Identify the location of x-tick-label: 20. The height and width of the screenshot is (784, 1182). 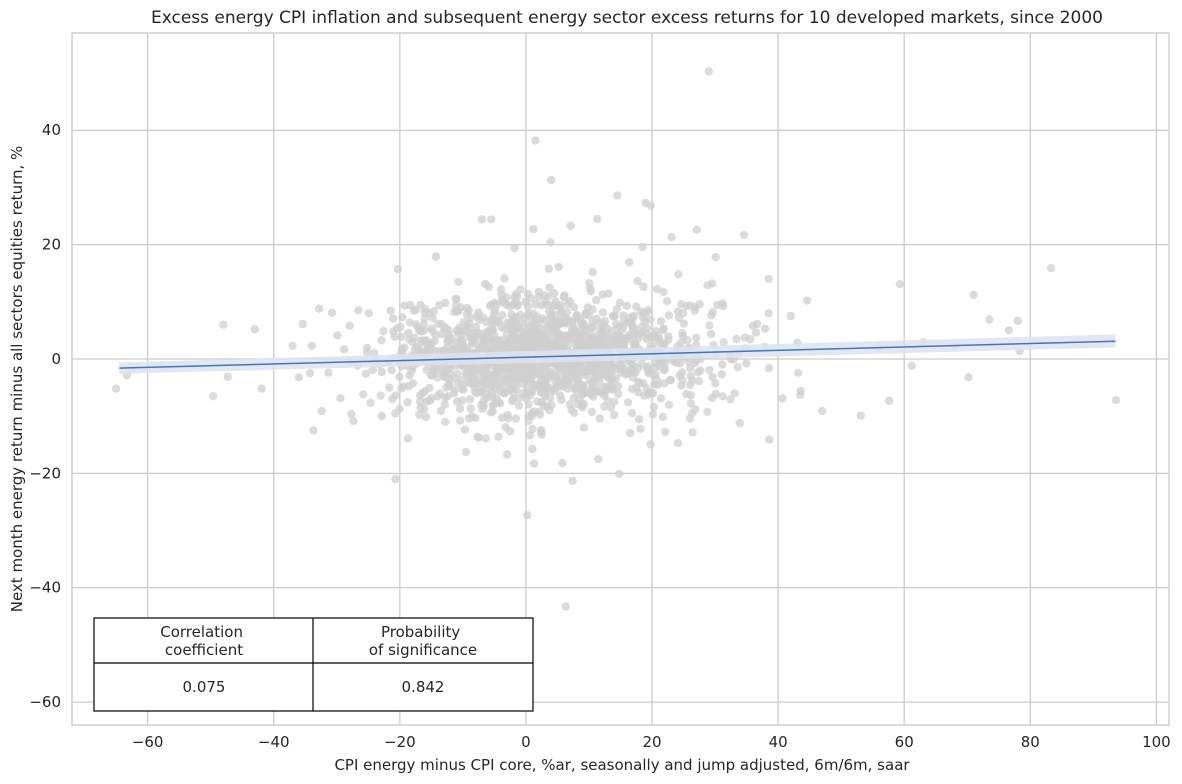
(651, 742).